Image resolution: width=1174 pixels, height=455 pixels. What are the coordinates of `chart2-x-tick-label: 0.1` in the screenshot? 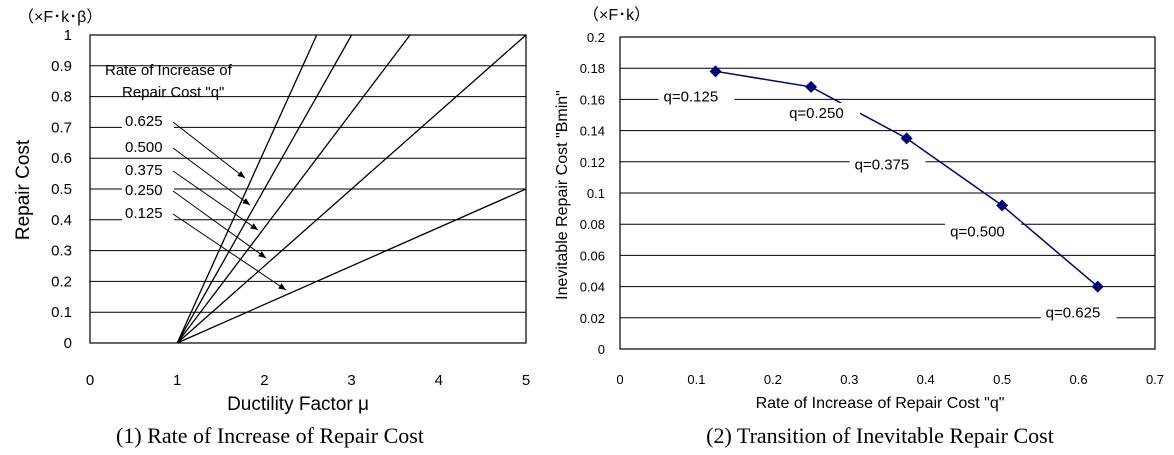 It's located at (696, 379).